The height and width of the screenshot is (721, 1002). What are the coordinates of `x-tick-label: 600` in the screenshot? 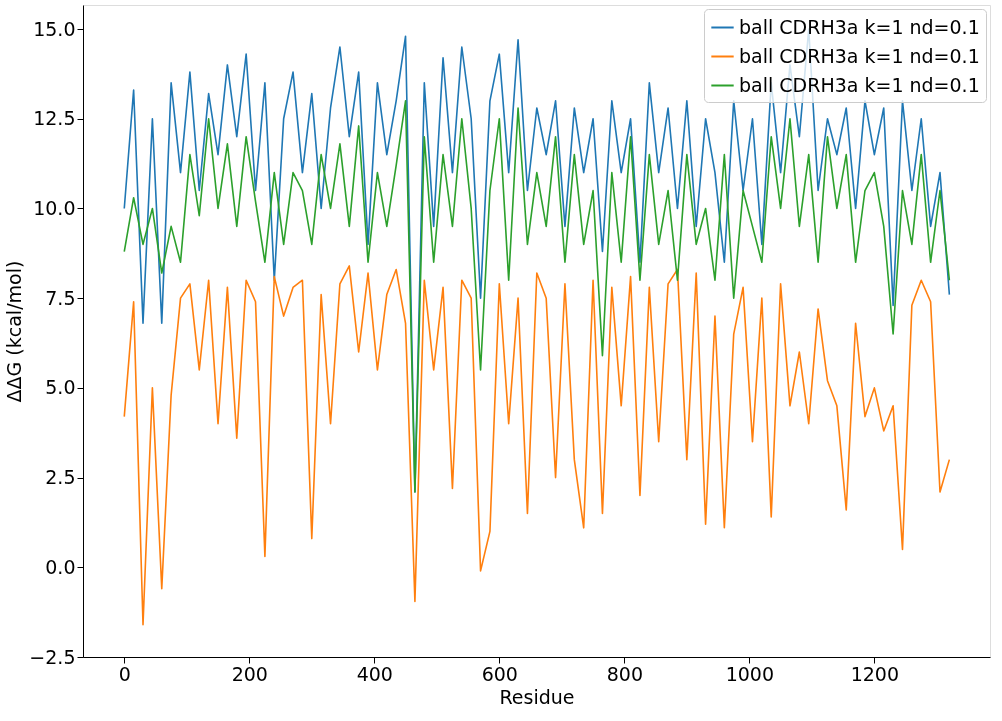 It's located at (499, 673).